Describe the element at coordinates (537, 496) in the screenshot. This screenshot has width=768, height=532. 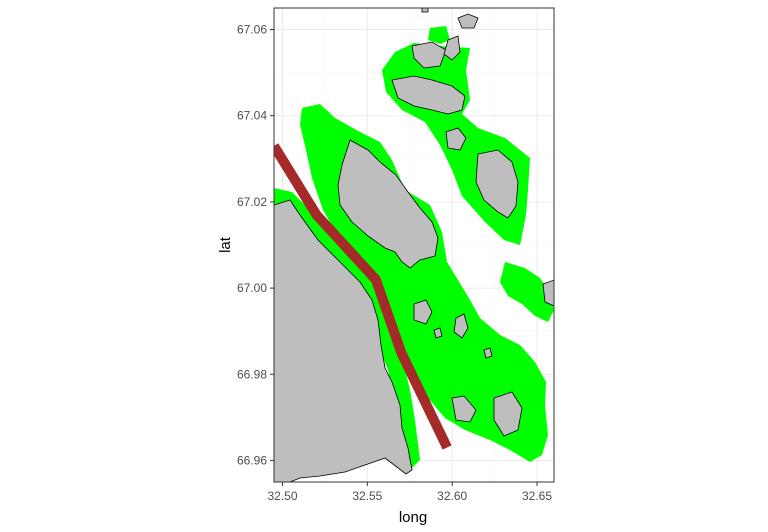
I see `x-tick-label: 32.65` at that location.